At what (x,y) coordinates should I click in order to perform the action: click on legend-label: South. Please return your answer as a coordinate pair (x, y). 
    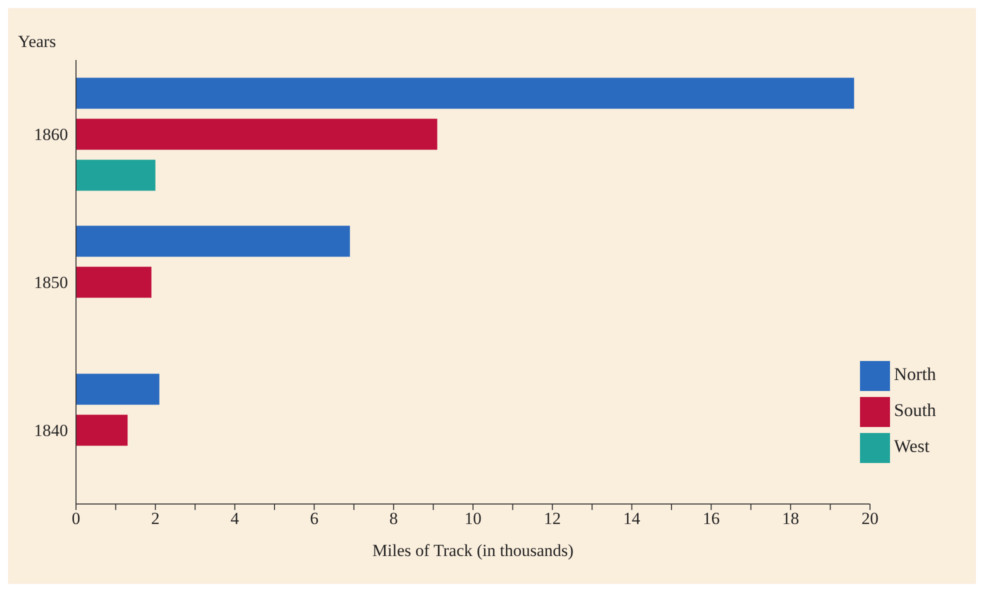
    Looking at the image, I should click on (915, 410).